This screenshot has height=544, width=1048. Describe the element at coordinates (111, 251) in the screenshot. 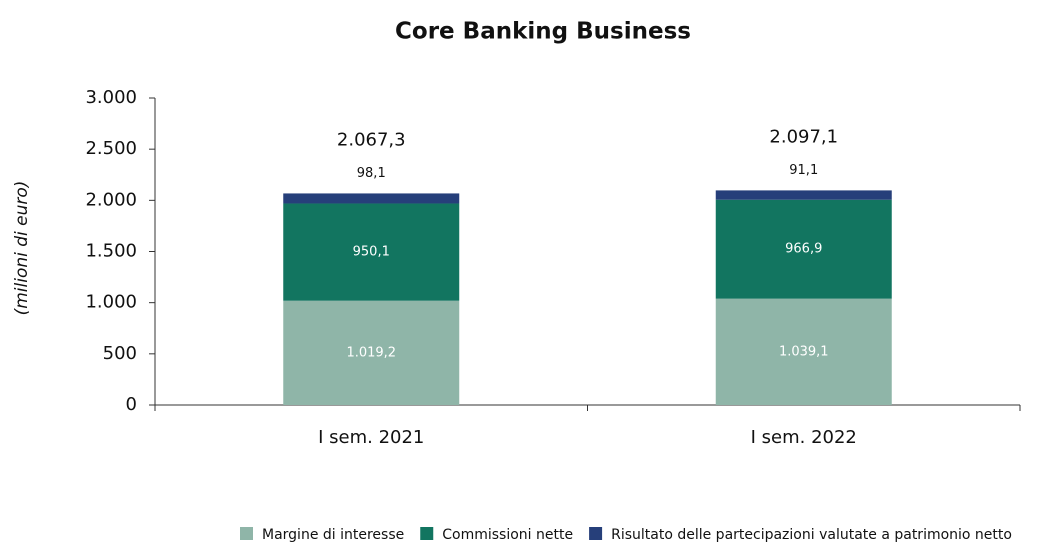

I see `y-tick-label: 1.500` at that location.